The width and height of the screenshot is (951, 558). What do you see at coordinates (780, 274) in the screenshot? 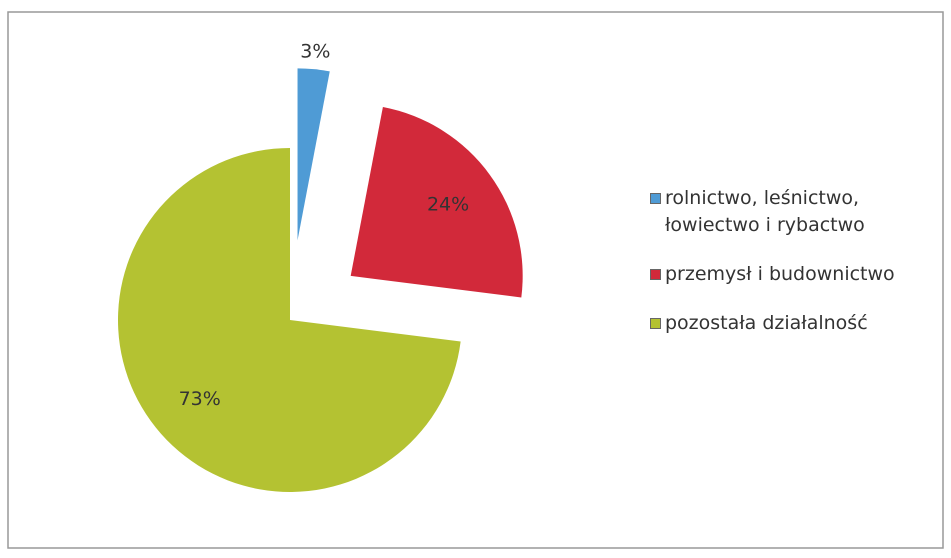
I see `legend-label: przemysł i budownictwo` at bounding box center [780, 274].